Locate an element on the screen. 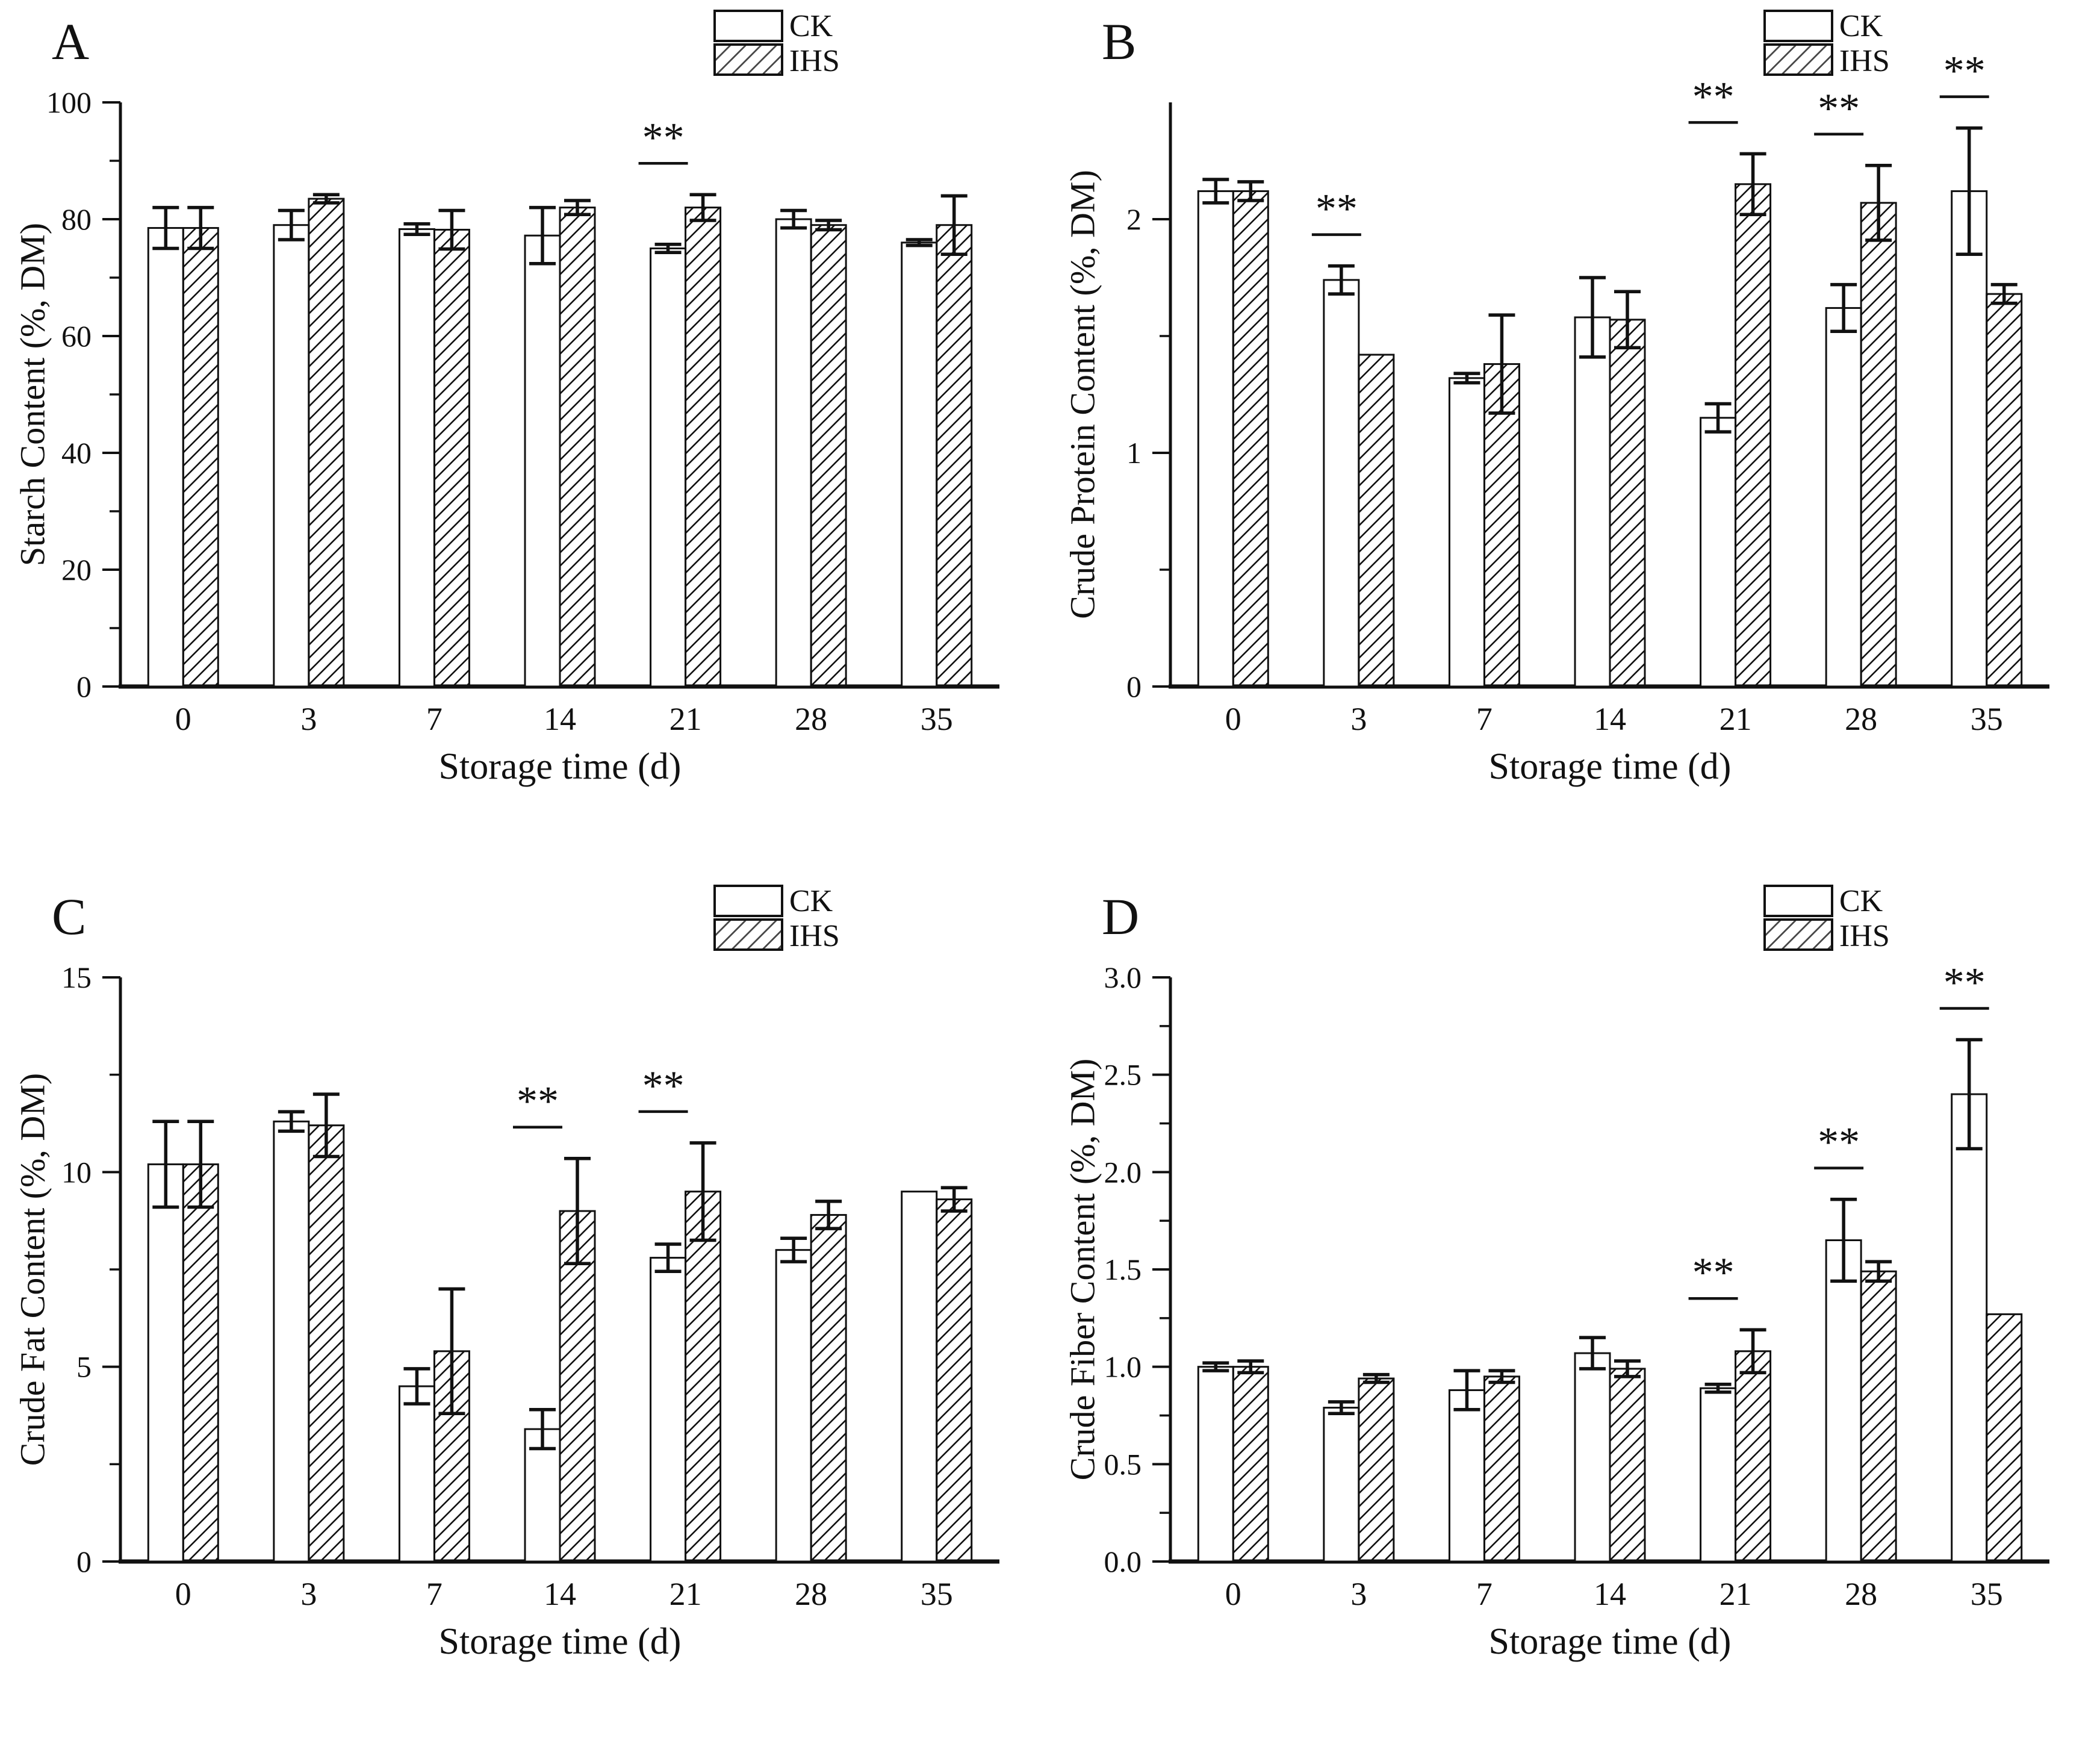 The image size is (2100, 1750). y-tick-label: 2 is located at coordinates (1134, 219).